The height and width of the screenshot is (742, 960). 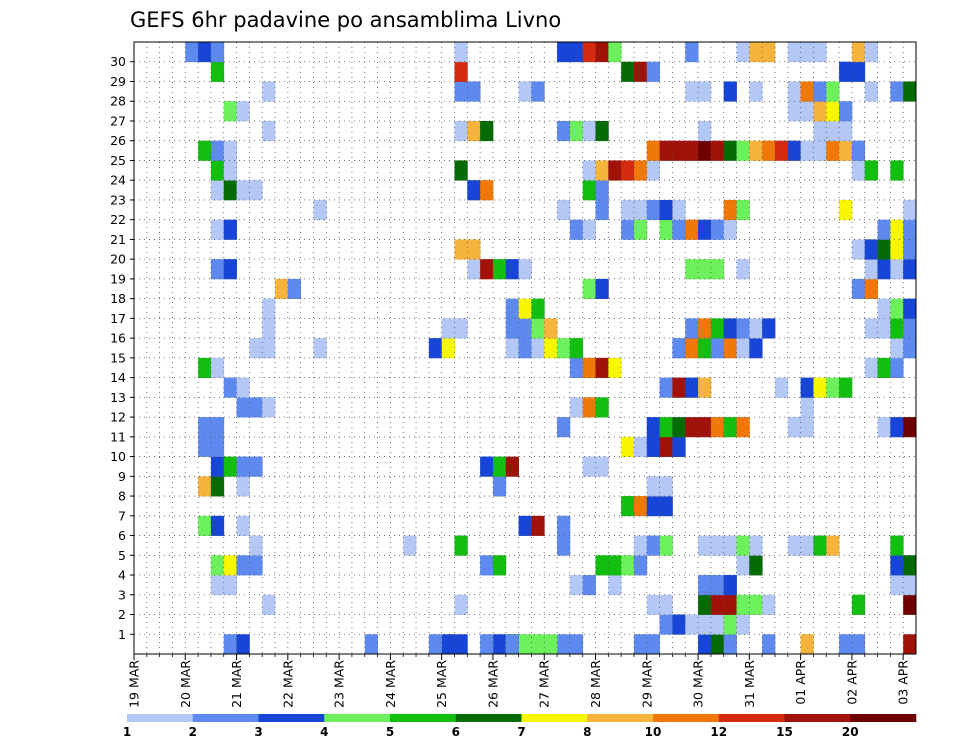 I want to click on x-tick-label: 25 MAR, so click(x=441, y=684).